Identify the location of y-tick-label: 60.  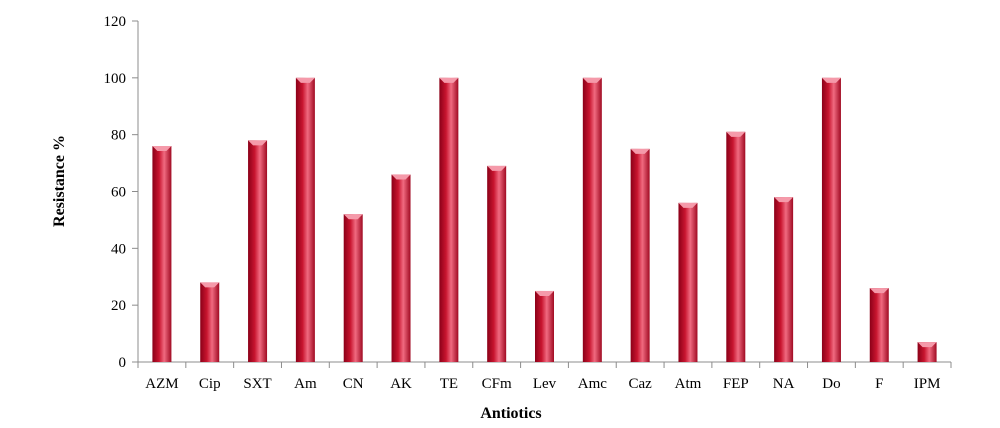
(118, 193).